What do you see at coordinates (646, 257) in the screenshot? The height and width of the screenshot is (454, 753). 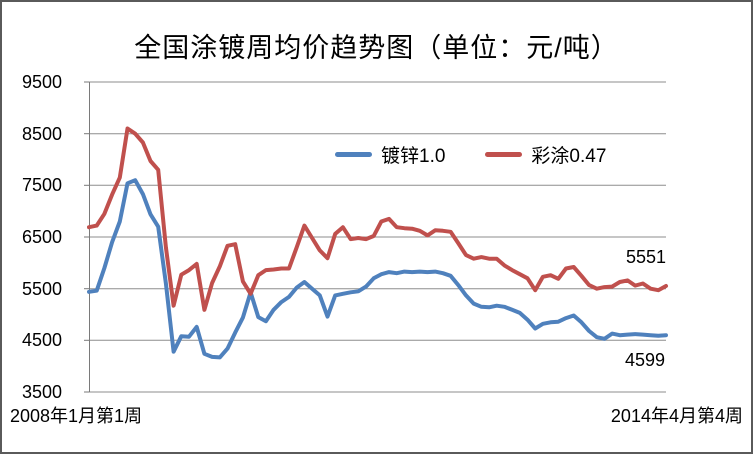 I see `data-label-caitu: 5551` at bounding box center [646, 257].